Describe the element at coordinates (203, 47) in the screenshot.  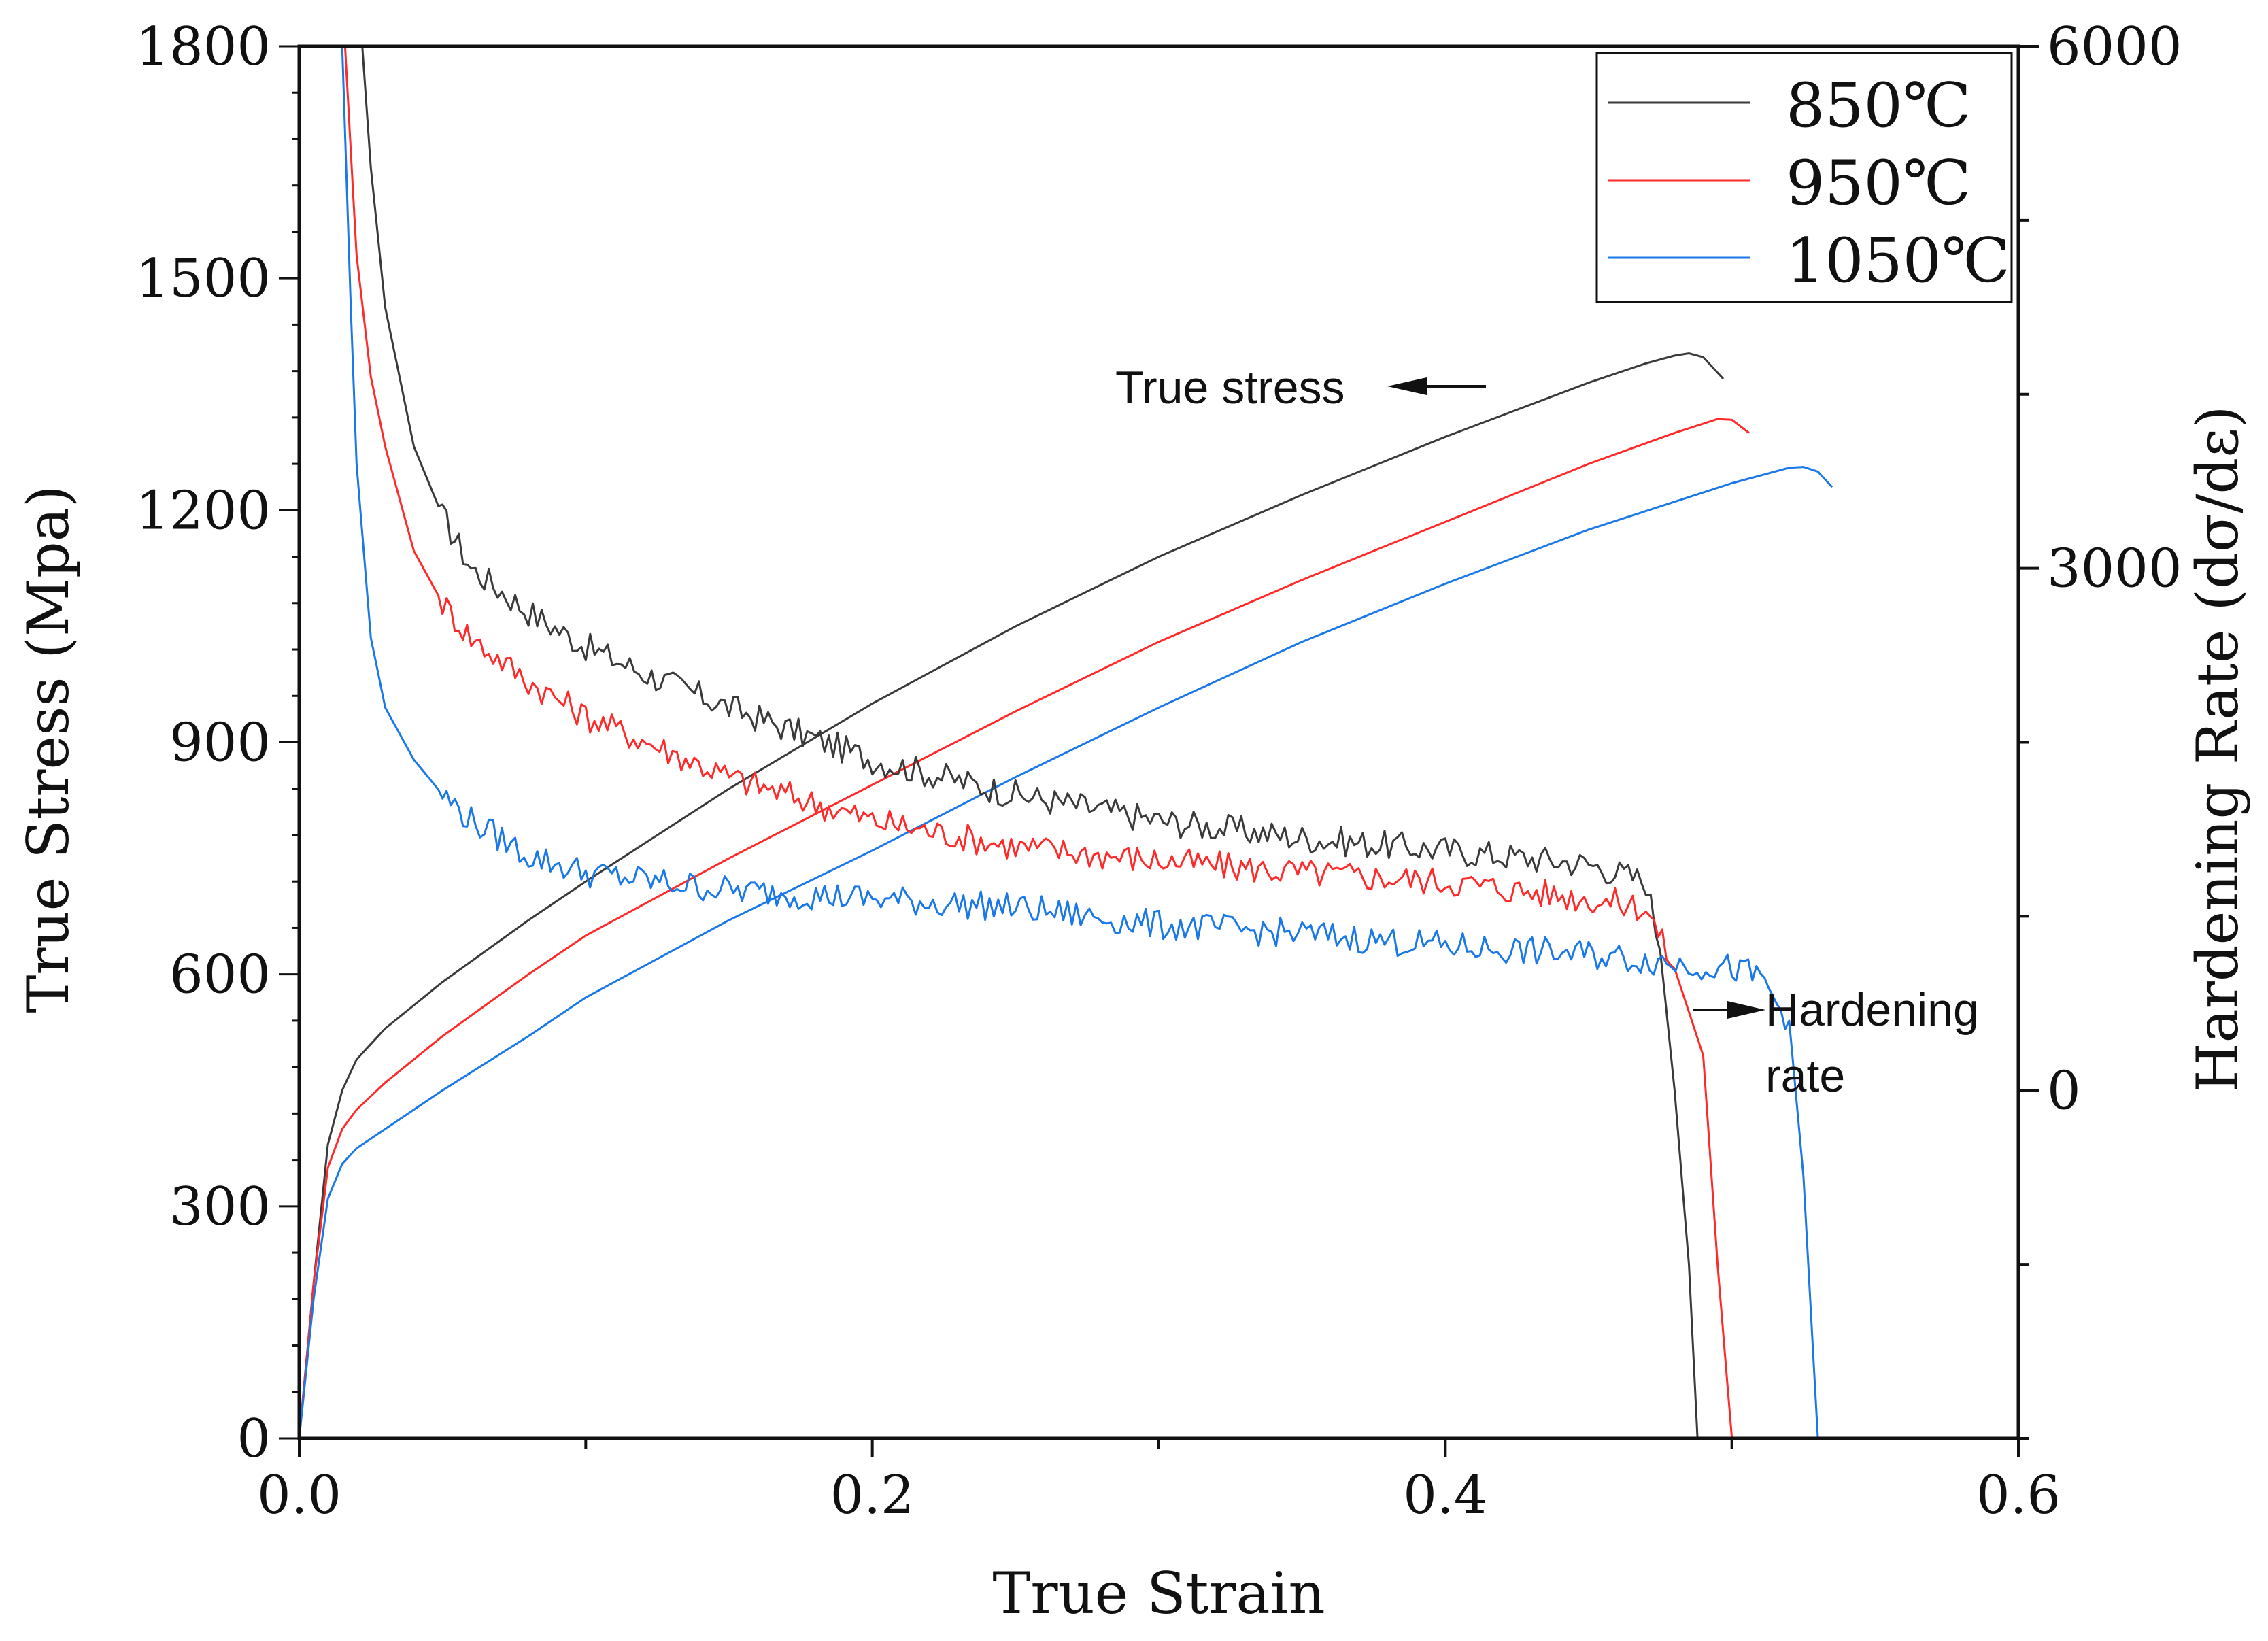
I see `y-left-tick-label: 1800` at that location.